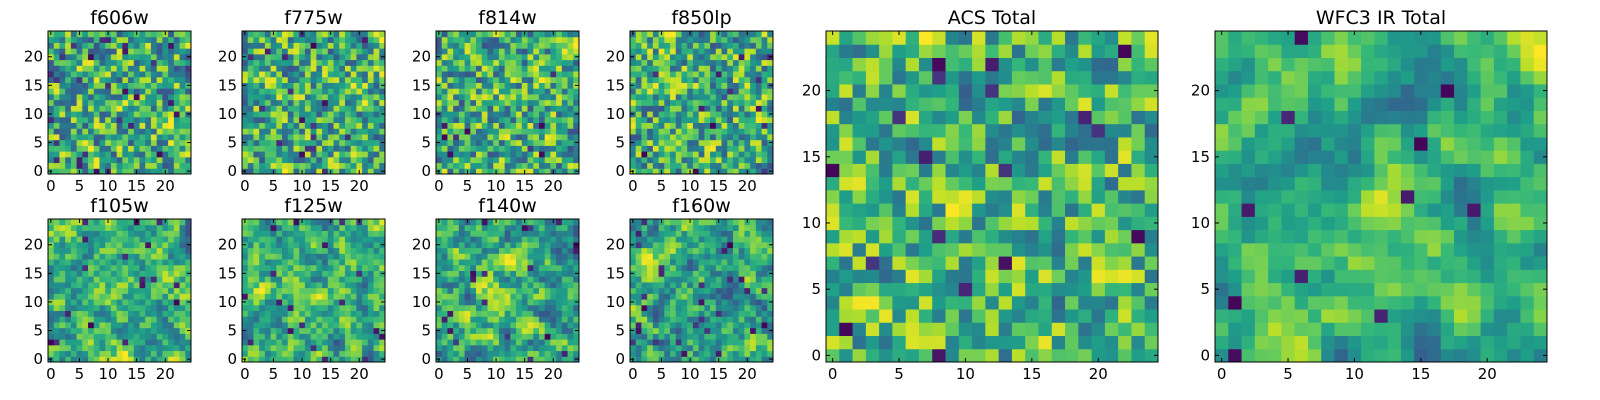 This screenshot has width=1600, height=400. What do you see at coordinates (421, 302) in the screenshot?
I see `y-tick-label: 10` at bounding box center [421, 302].